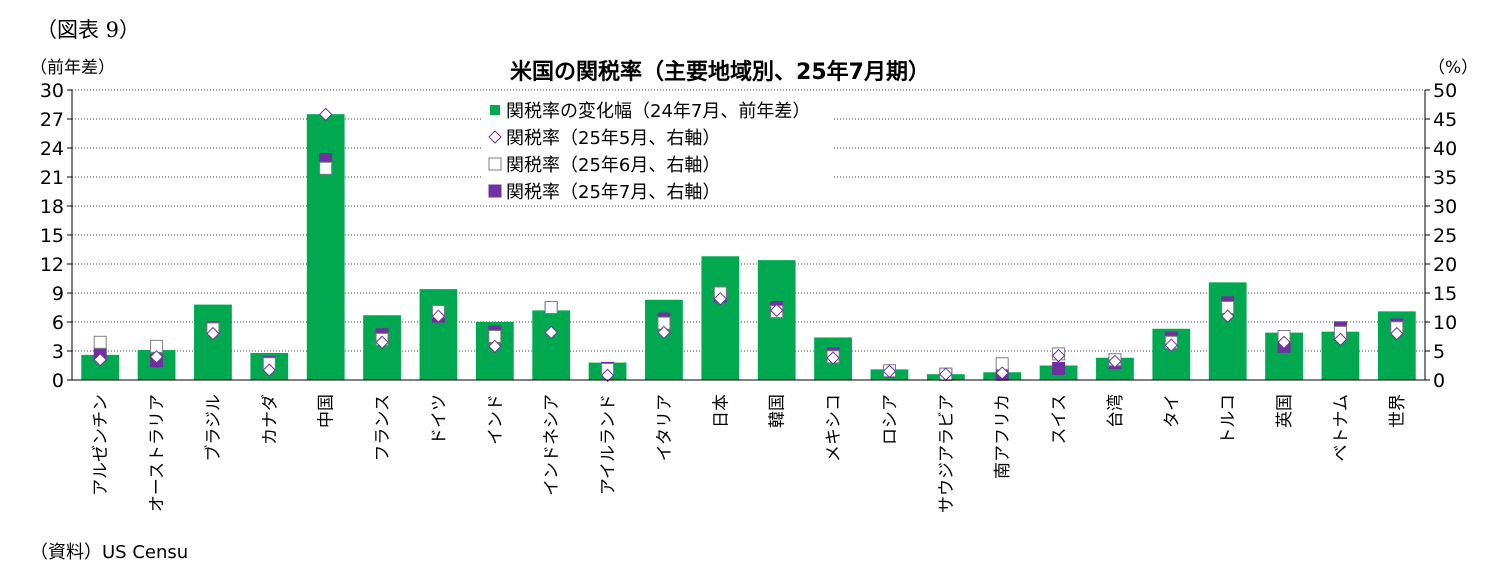 The height and width of the screenshot is (585, 1508). Describe the element at coordinates (1060, 419) in the screenshot. I see `x-category-label: スイス` at that location.